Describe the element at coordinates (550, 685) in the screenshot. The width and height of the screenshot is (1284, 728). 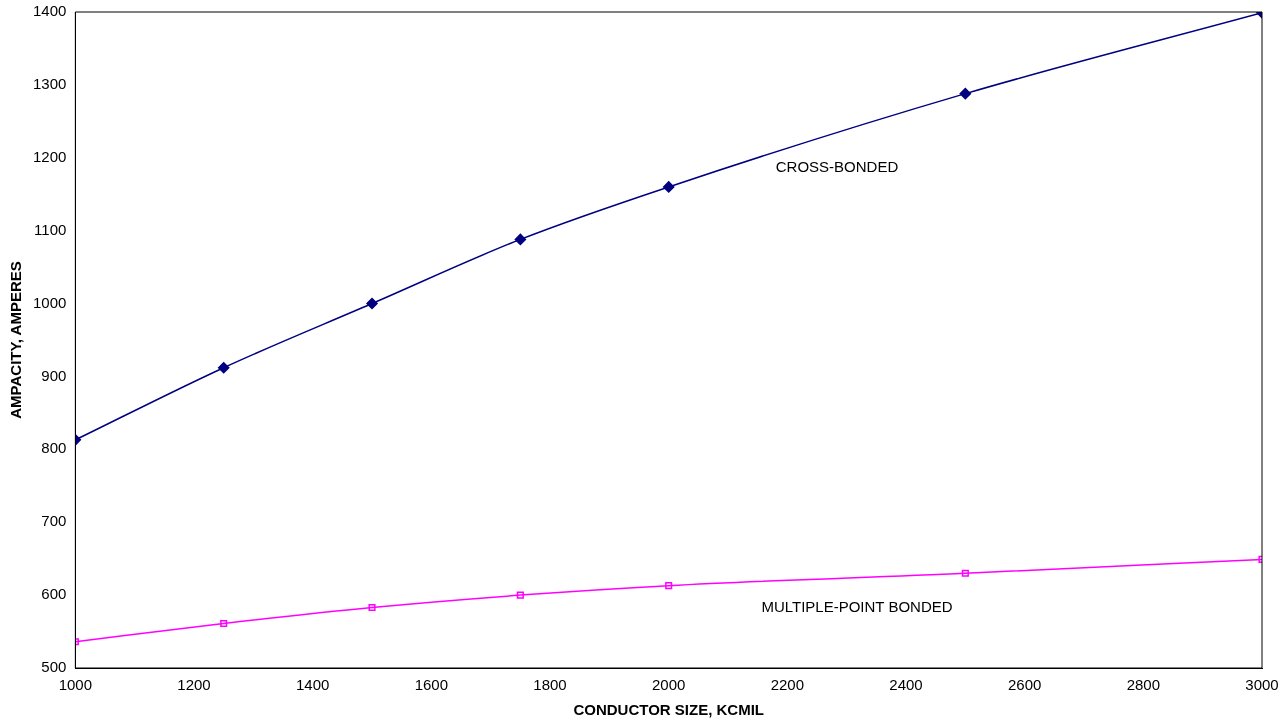
I see `x-tick-label: 1800` at that location.